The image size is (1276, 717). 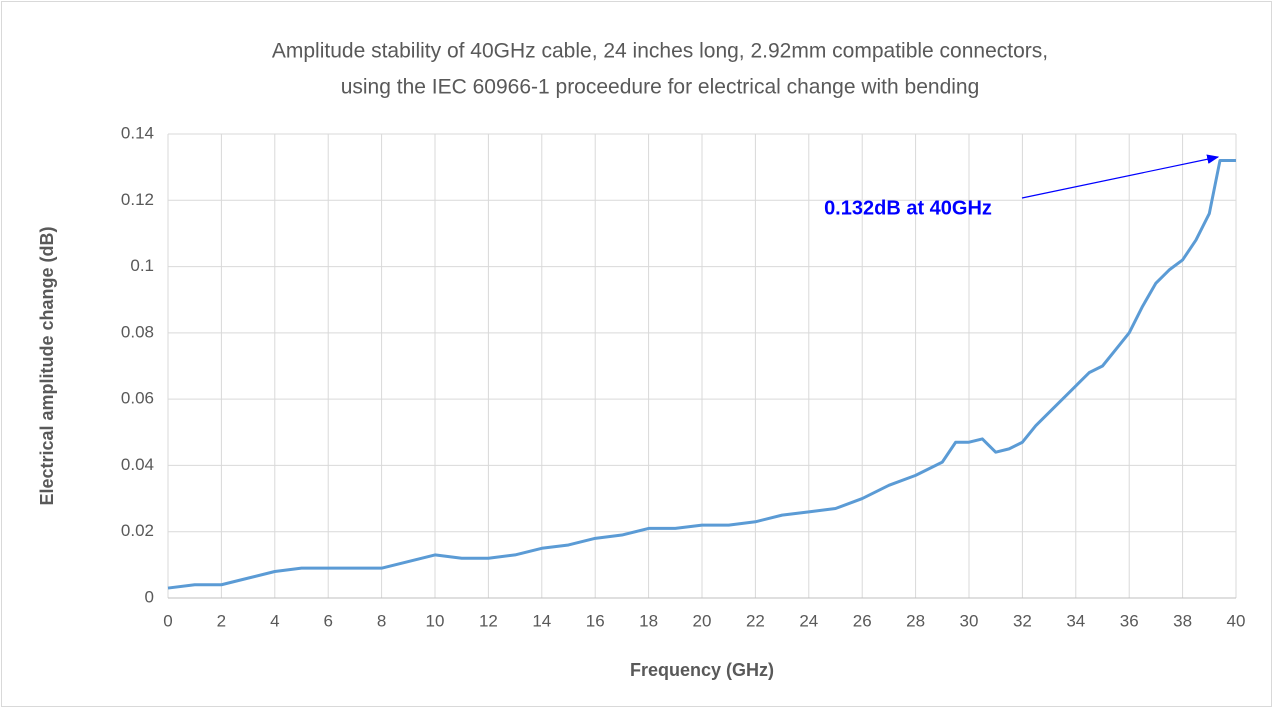 What do you see at coordinates (648, 620) in the screenshot?
I see `x-tick-label: 18` at bounding box center [648, 620].